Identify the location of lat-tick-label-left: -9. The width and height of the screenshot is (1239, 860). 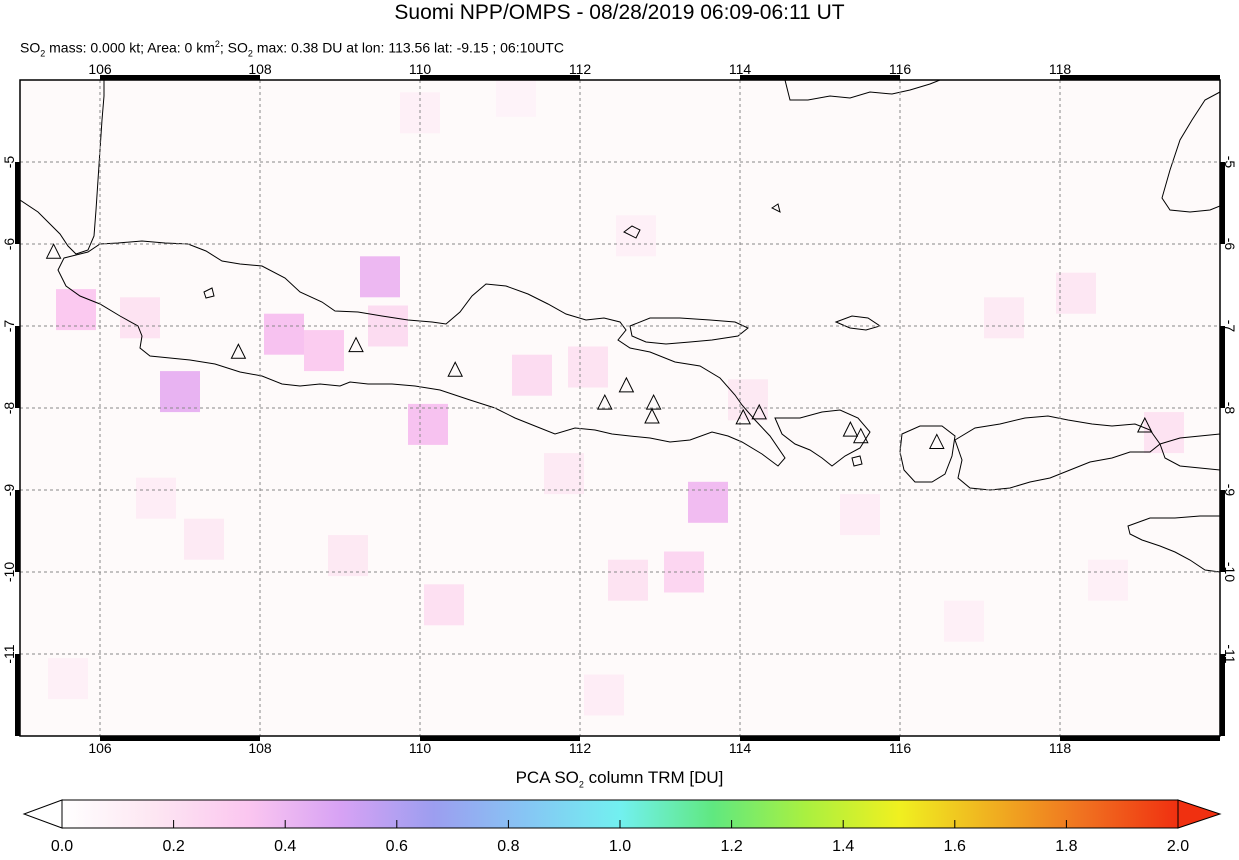
(9, 490).